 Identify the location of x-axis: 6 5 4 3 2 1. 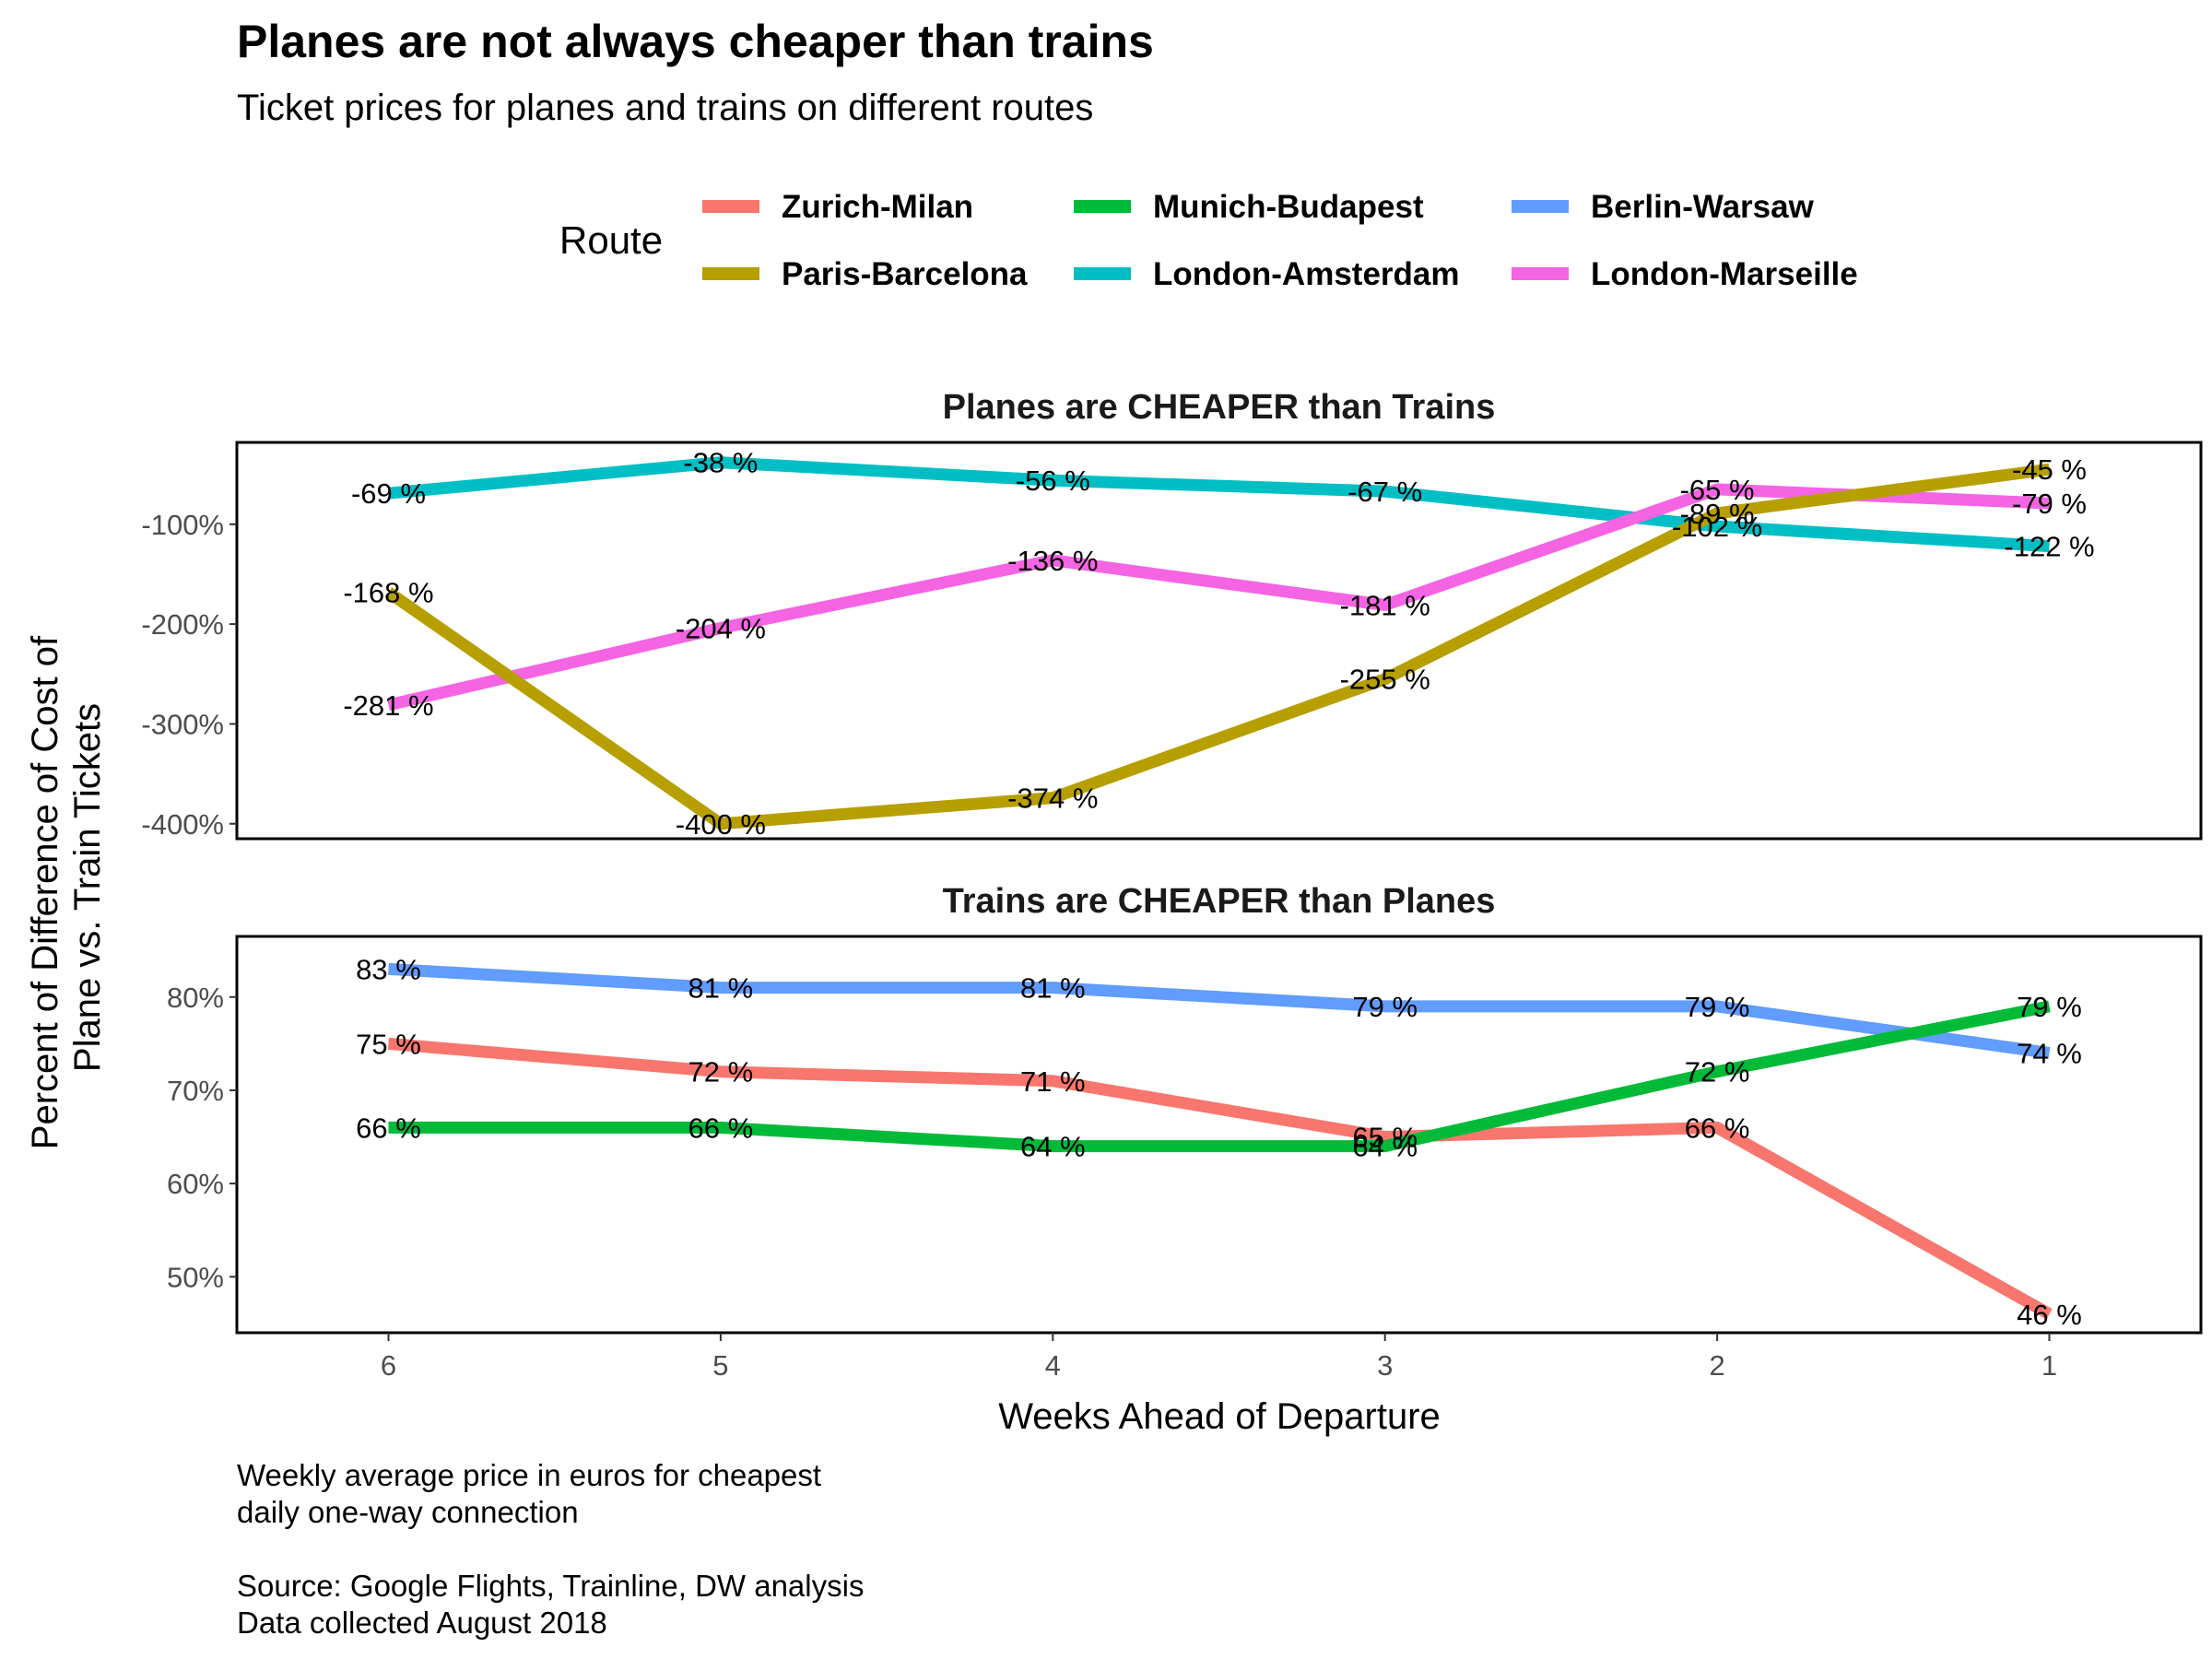
(1219, 1357).